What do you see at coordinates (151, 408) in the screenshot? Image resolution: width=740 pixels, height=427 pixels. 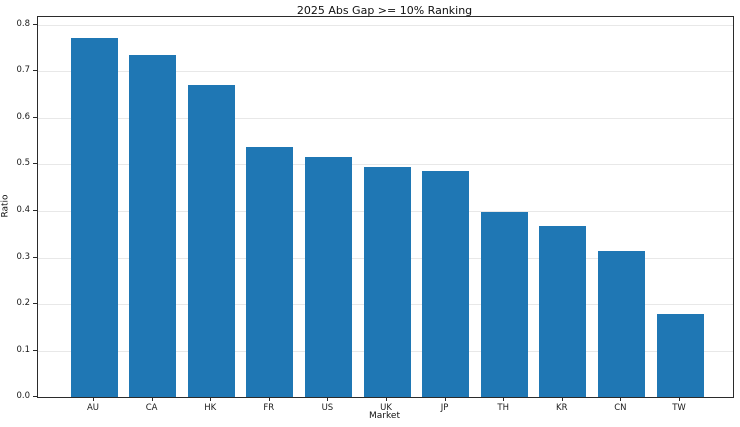 I see `x-tick-label-ca: CA` at bounding box center [151, 408].